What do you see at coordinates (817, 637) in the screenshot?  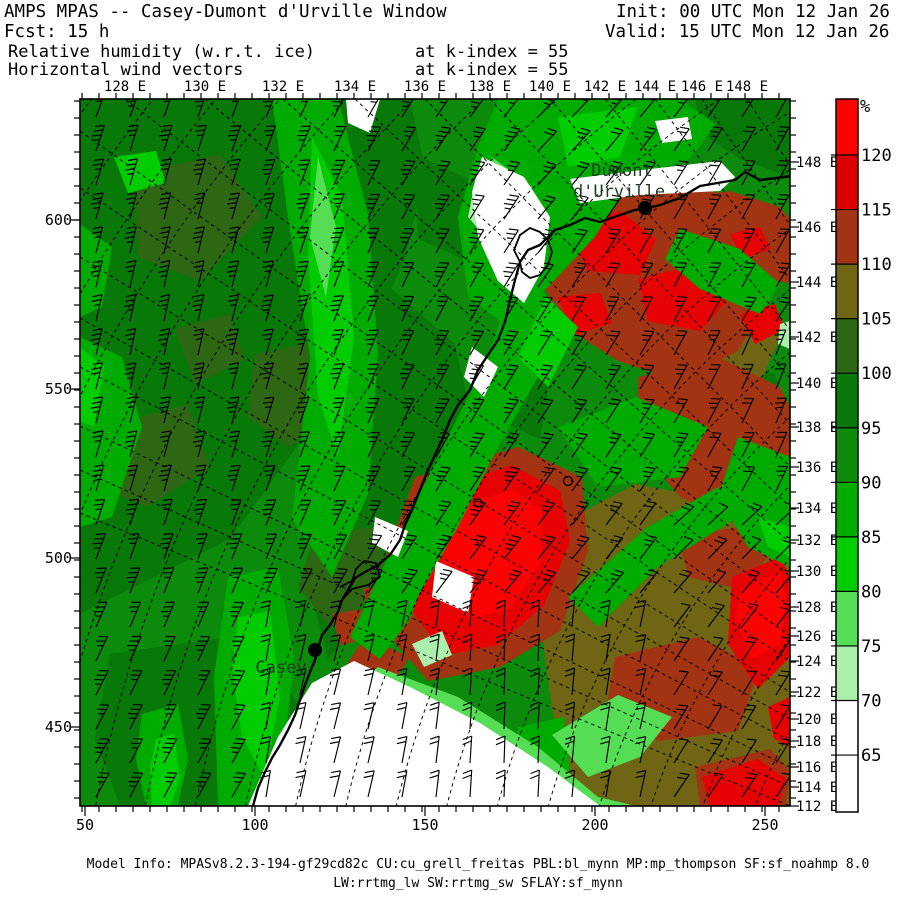 I see `right-axis-label: 126 E` at bounding box center [817, 637].